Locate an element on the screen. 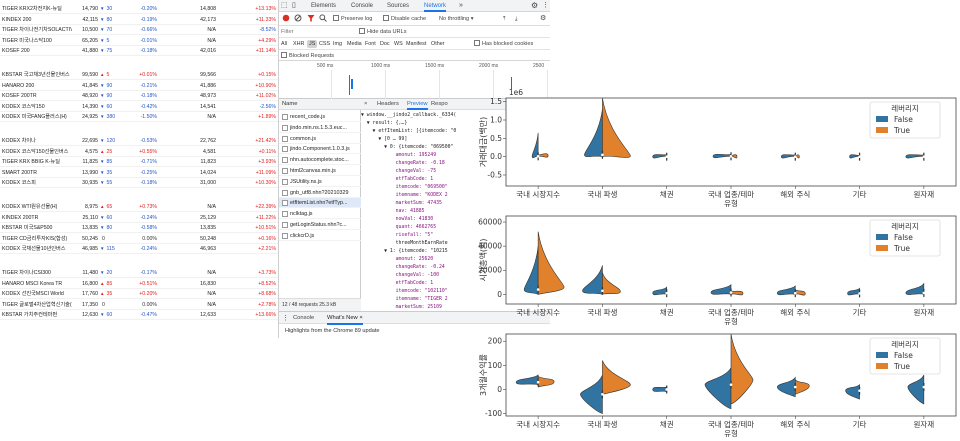  json-tree-line: itemname: "KODEX 2 is located at coordinates (404, 195).